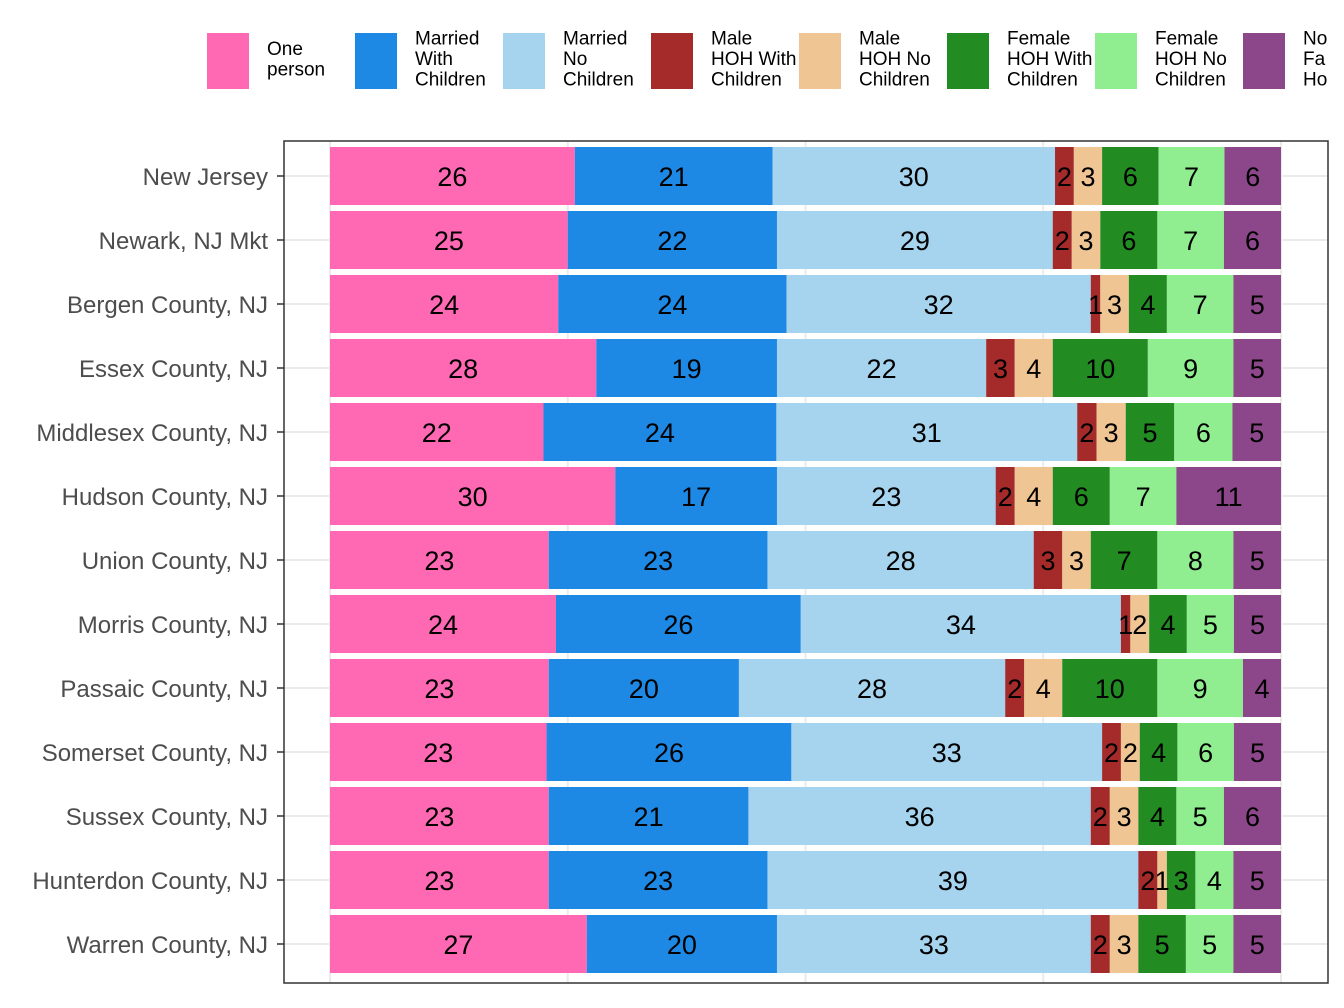  What do you see at coordinates (674, 177) in the screenshot?
I see `bar-value-label: 21` at bounding box center [674, 177].